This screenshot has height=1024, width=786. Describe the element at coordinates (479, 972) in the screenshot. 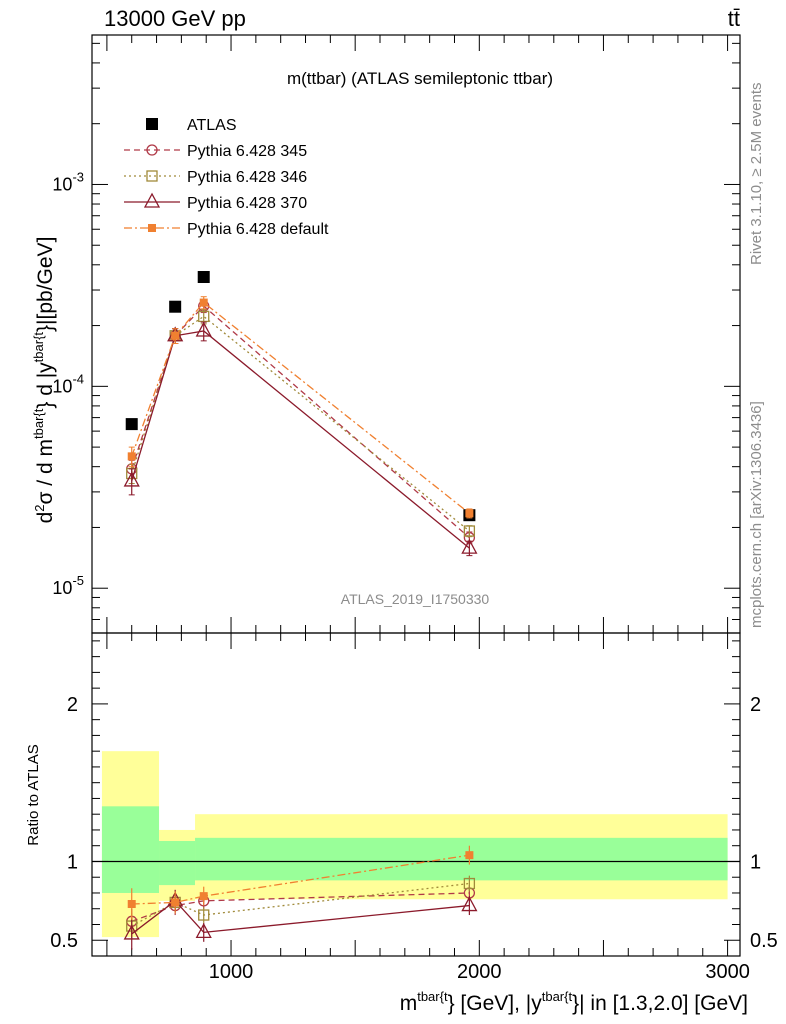

I see `x-tick-label: 2000` at that location.